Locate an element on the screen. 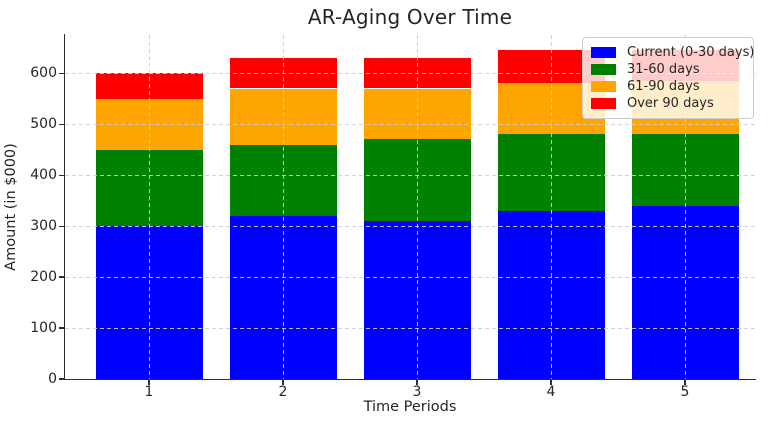 The height and width of the screenshot is (426, 768). legend-item: Over 90 days is located at coordinates (668, 103).